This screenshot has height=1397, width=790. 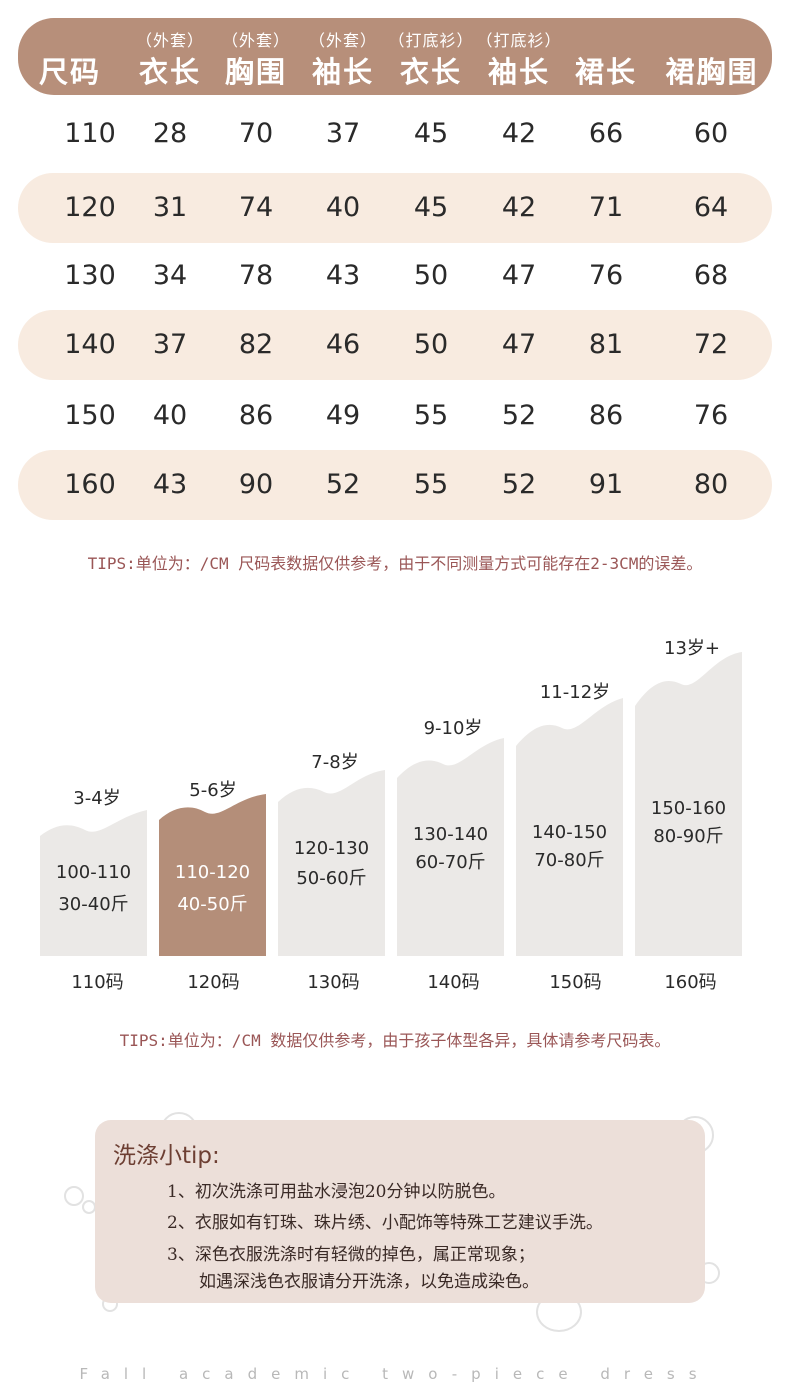 I want to click on bar-age-label: 5-6岁, so click(x=213, y=790).